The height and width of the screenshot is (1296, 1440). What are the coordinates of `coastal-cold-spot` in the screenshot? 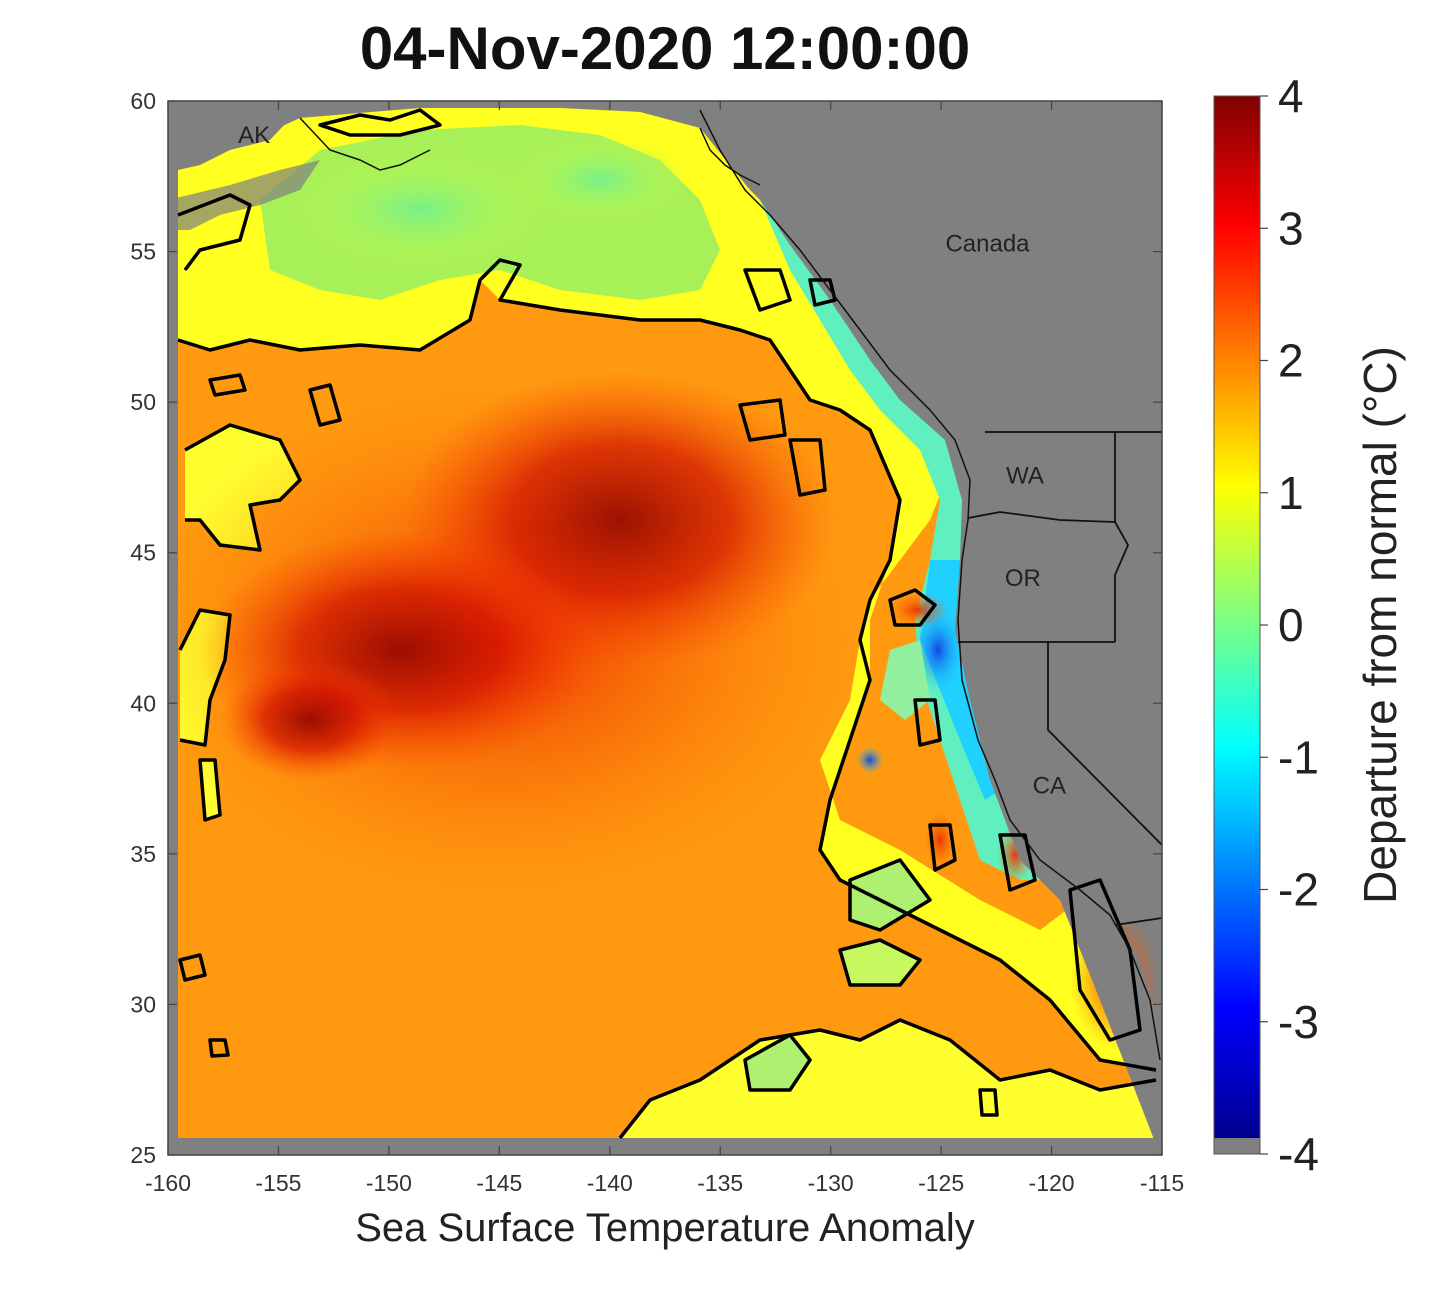 It's located at (870, 760).